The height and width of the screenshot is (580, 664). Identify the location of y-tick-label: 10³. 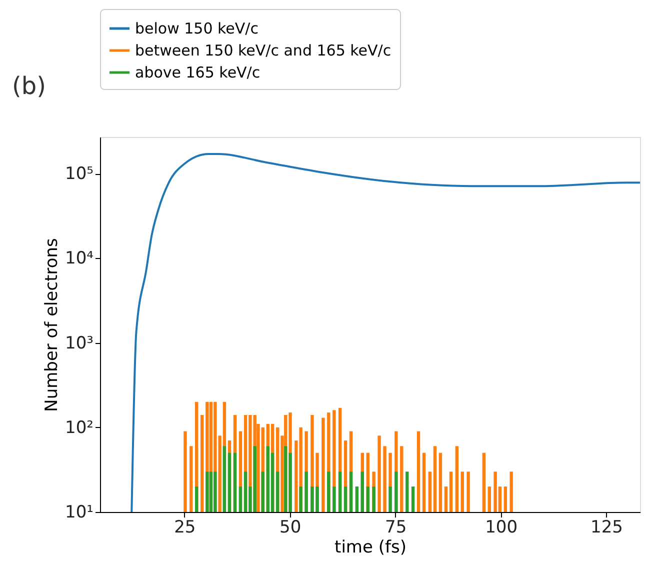
(79, 343).